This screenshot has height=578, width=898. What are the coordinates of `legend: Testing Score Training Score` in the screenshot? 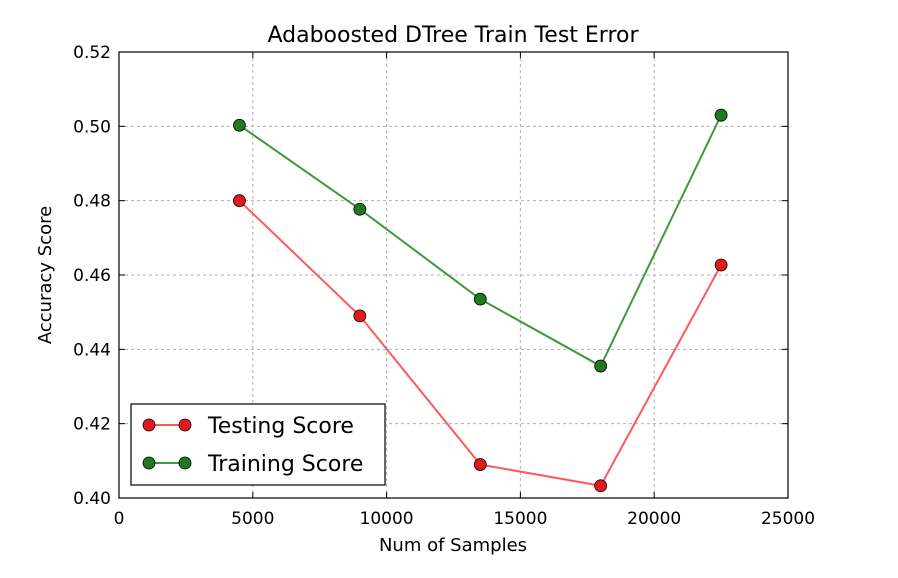 It's located at (258, 444).